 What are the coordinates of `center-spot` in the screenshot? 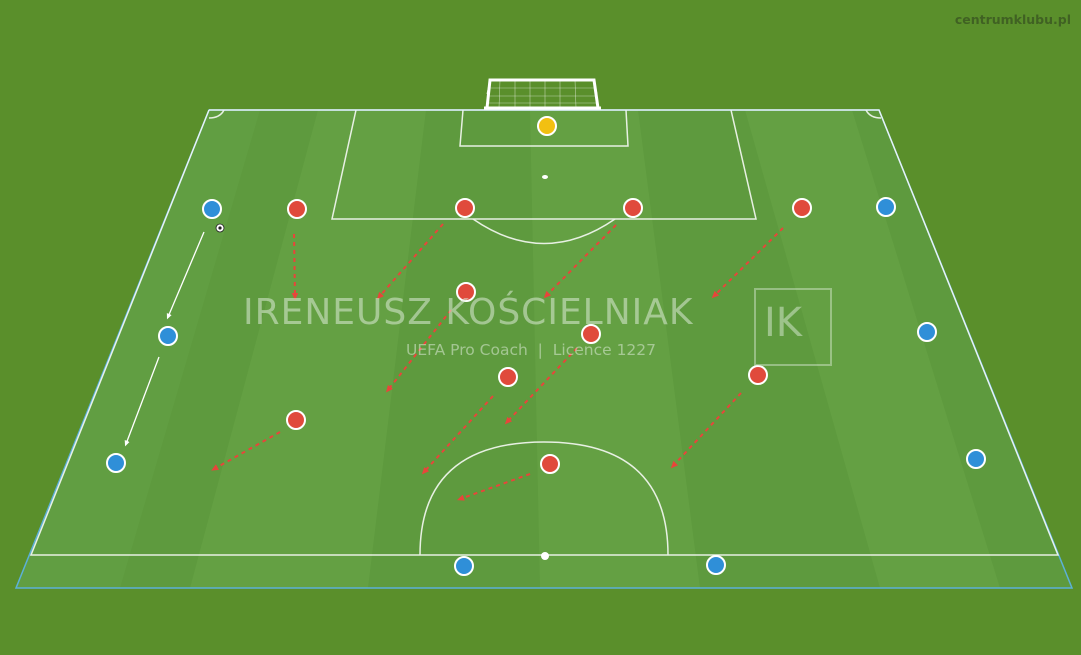 It's located at (545, 556).